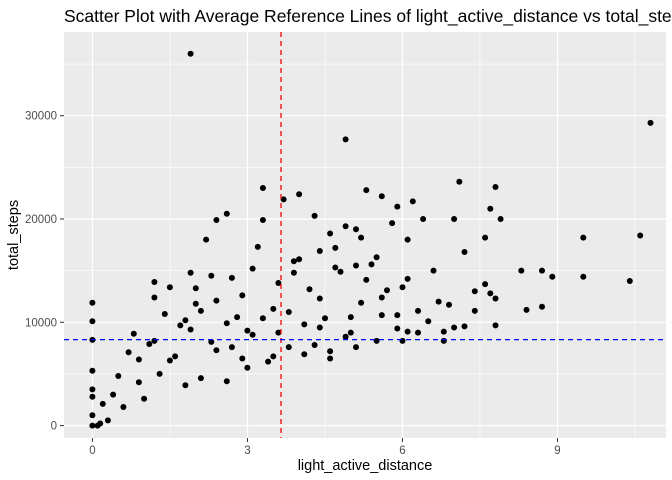  I want to click on y-axis-ticks: 0 10000 20000 30000, so click(44, 272).